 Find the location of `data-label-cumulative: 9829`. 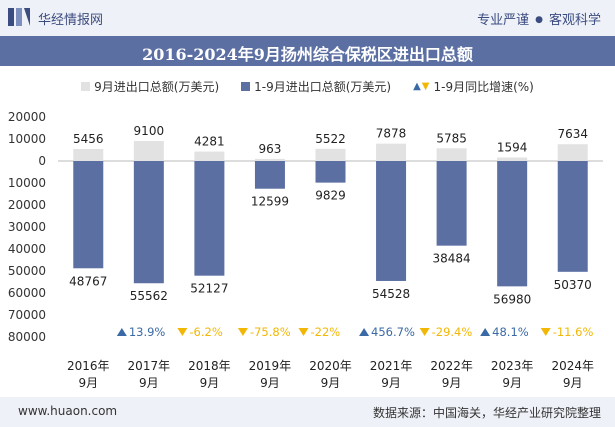

data-label-cumulative: 9829 is located at coordinates (330, 196).